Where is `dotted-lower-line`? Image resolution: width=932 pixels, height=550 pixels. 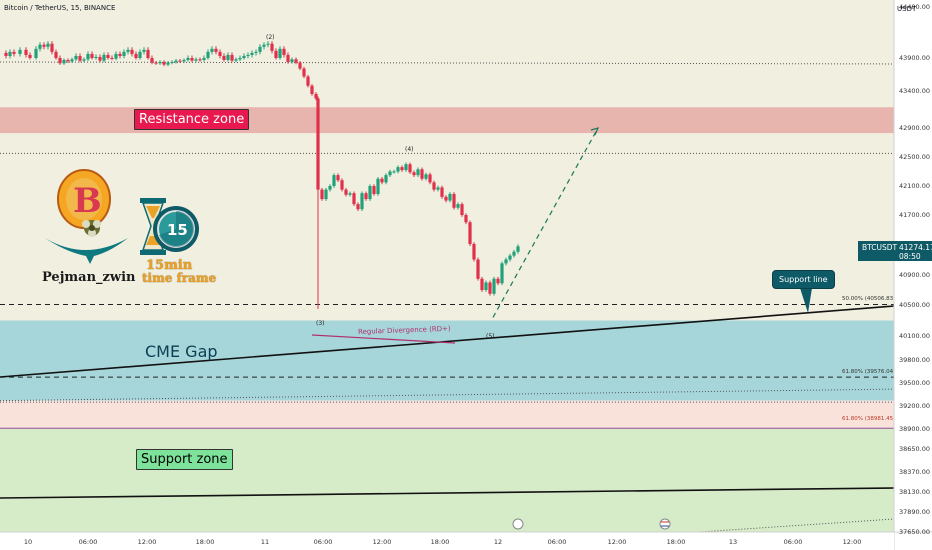
dotted-lower-line is located at coordinates (447, 395).